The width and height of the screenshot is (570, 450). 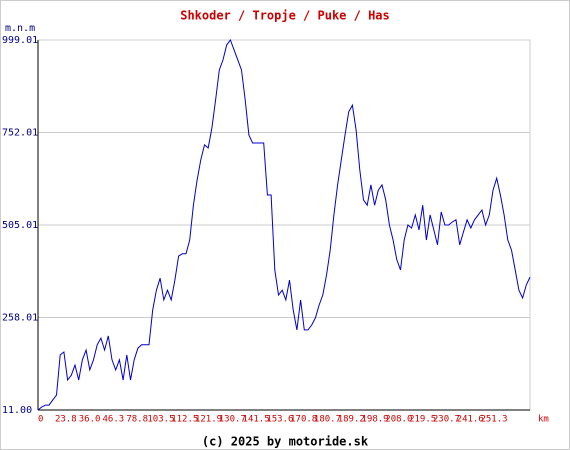 What do you see at coordinates (285, 16) in the screenshot?
I see `chart-title: Shkoder / Tropje / Puke / Has` at bounding box center [285, 16].